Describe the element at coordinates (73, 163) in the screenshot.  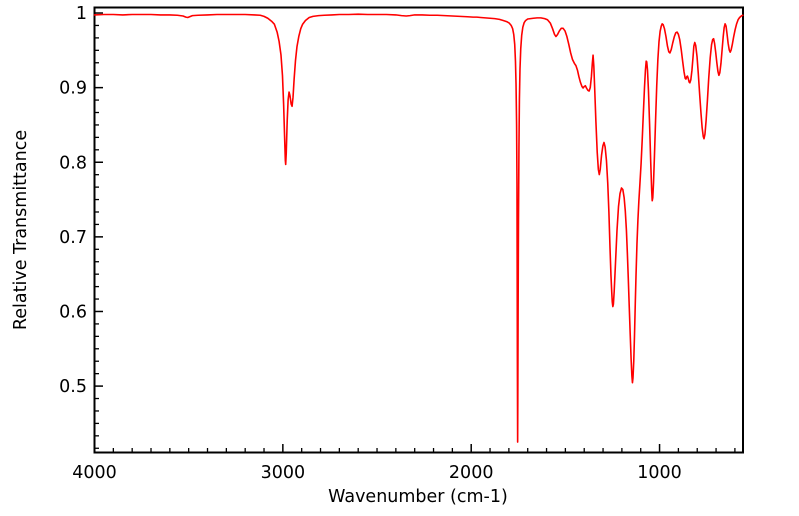
I see `y-tick-label: 0.8` at that location.